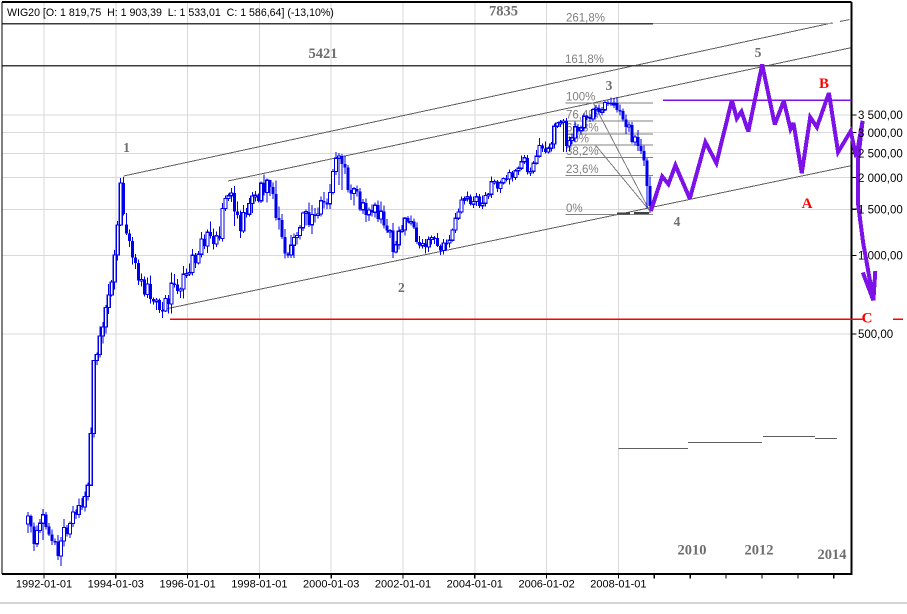  Describe the element at coordinates (574, 209) in the screenshot. I see `svg-text: 0%` at that location.